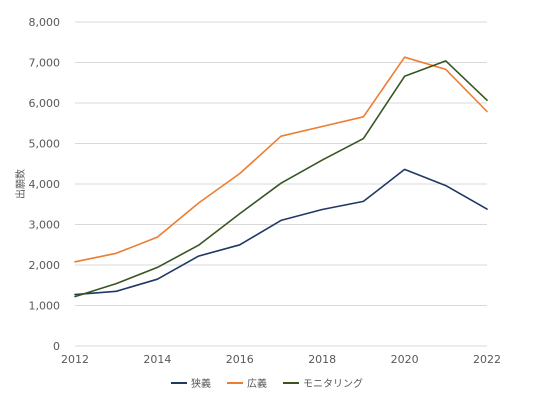 The height and width of the screenshot is (410, 536). Describe the element at coordinates (45, 306) in the screenshot. I see `y-tick-label: 1,000` at that location.